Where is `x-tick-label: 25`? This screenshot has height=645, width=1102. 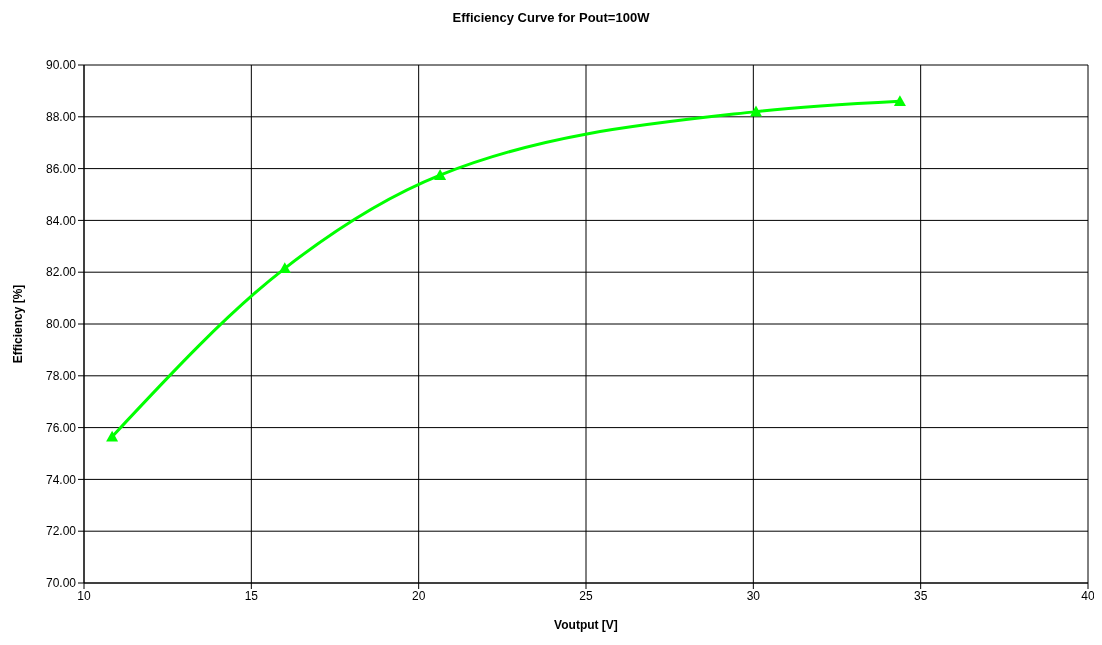 x-tick-label: 25 is located at coordinates (586, 595).